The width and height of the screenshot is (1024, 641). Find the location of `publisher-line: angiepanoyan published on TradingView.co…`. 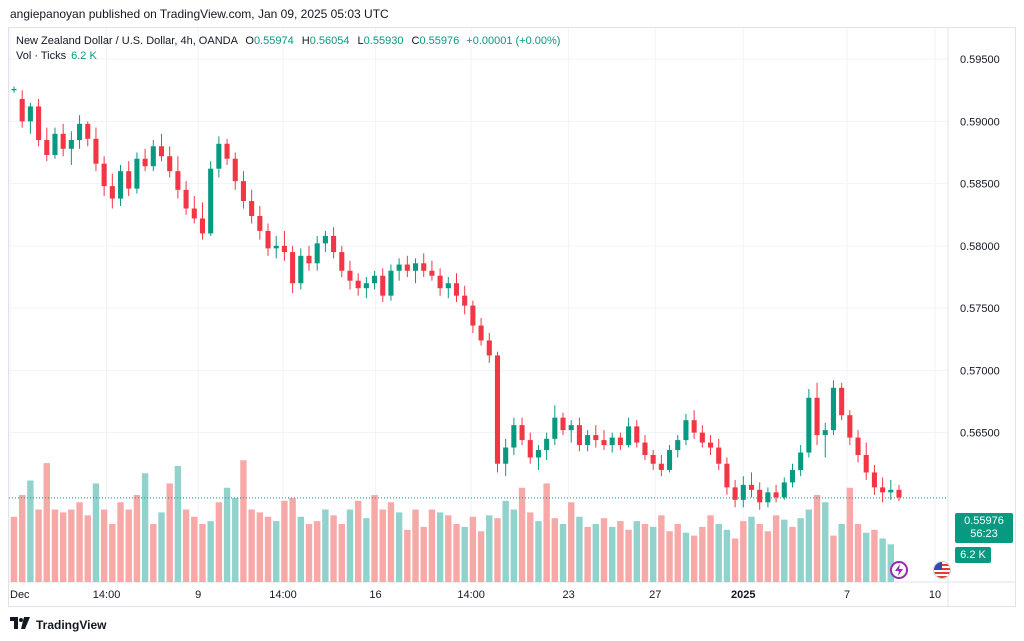

publisher-line: angiepanoyan published on TradingView.co… is located at coordinates (199, 14).